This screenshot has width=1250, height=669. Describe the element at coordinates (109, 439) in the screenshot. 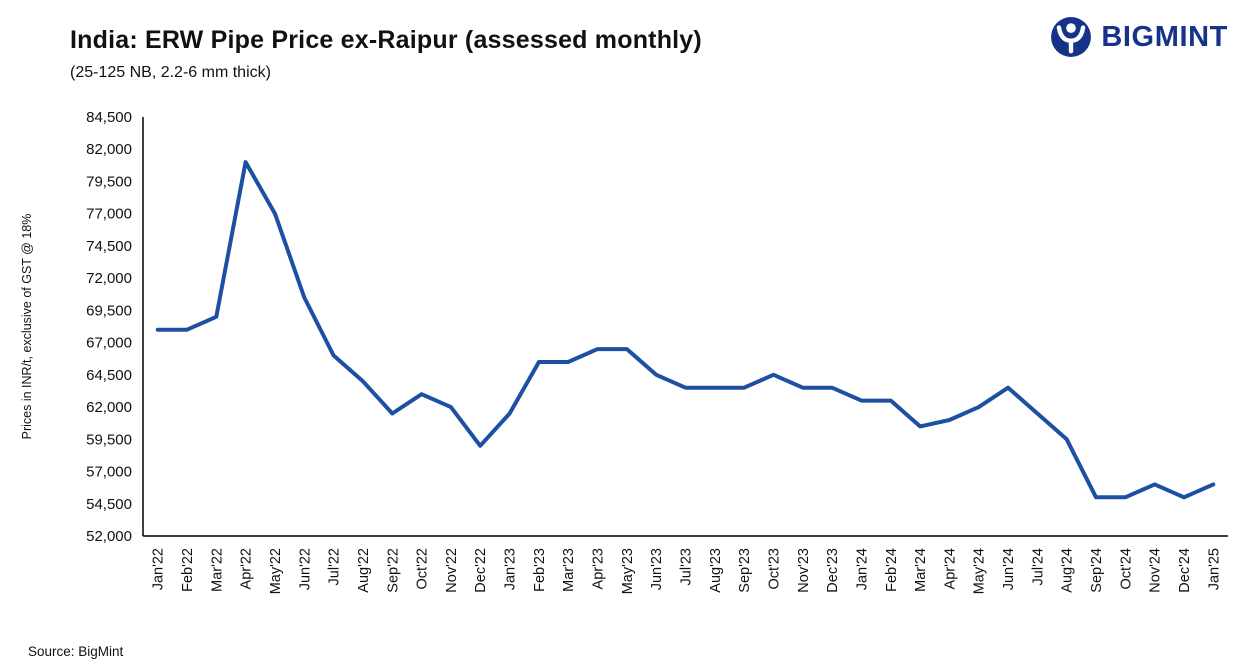

I see `y-tick-label: 59,500` at that location.